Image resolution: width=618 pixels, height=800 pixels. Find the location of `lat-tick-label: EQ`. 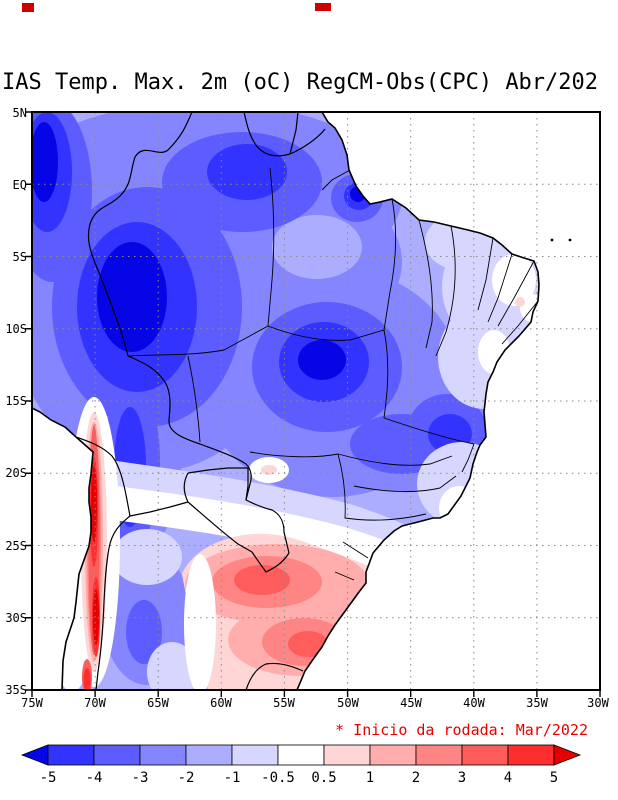

lat-tick-label: EQ is located at coordinates (19, 185).